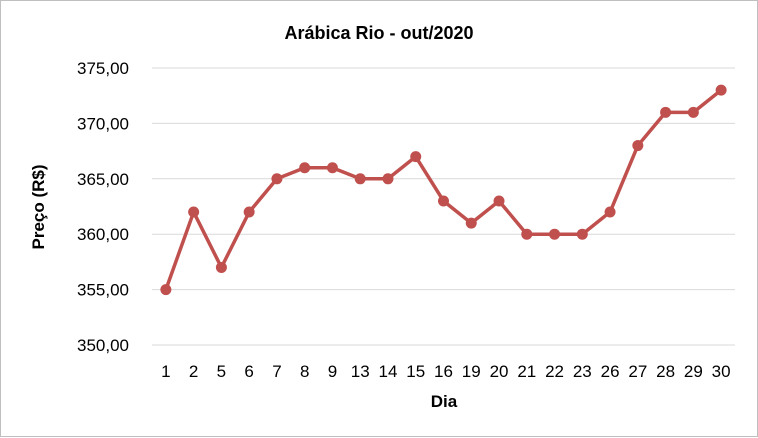 The width and height of the screenshot is (758, 438). I want to click on x-tick-label: 6, so click(248, 371).